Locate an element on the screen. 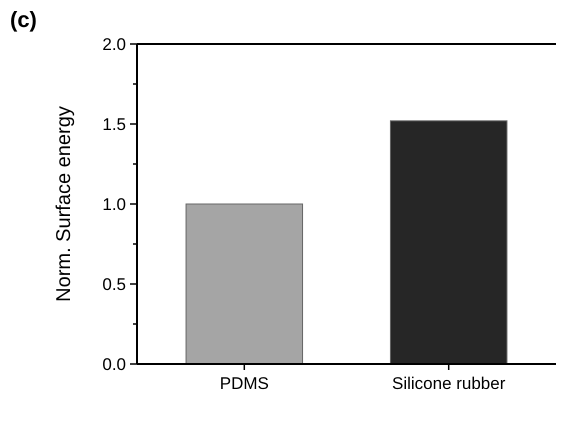 The image size is (566, 430). y-tick-label: 2.0 is located at coordinates (114, 44).